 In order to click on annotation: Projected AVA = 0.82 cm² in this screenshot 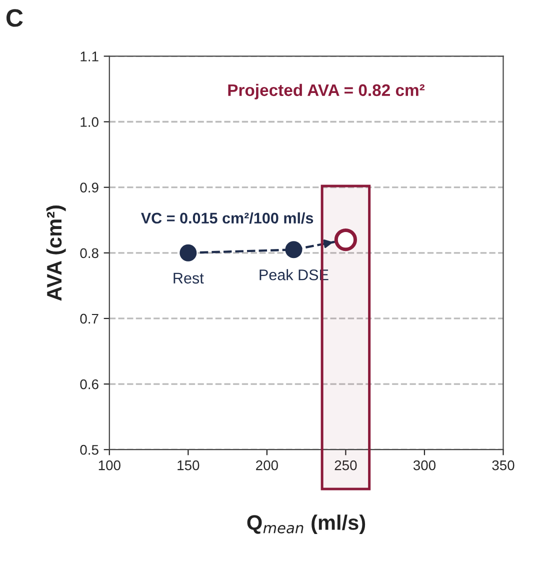, I will do `click(326, 92)`.